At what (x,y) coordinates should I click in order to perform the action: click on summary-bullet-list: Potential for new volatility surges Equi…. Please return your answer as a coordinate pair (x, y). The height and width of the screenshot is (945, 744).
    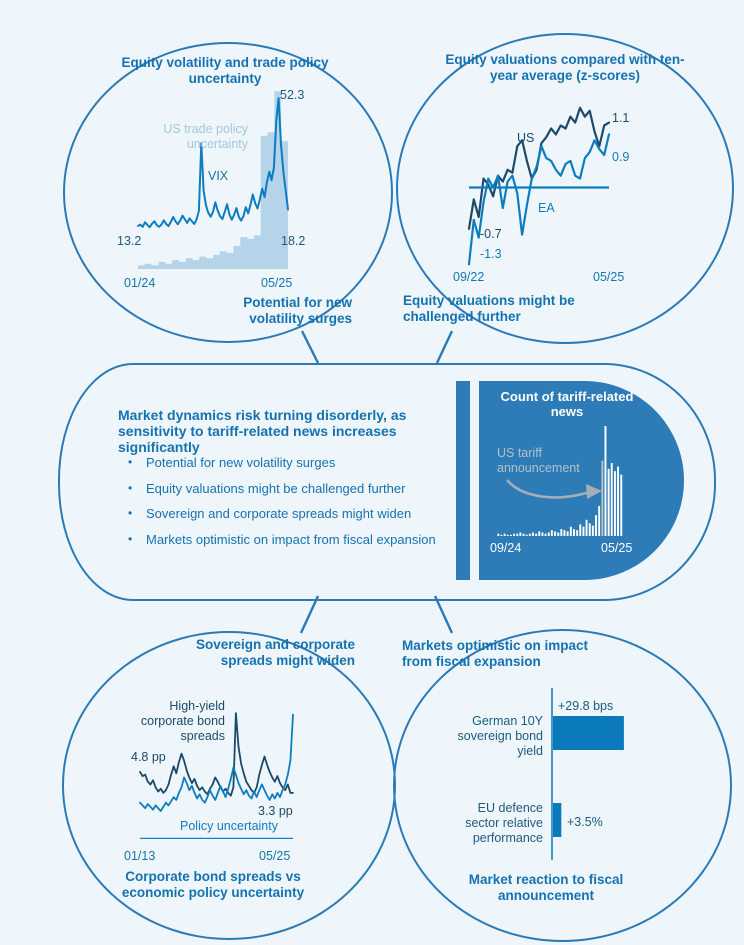
    Looking at the image, I should click on (287, 506).